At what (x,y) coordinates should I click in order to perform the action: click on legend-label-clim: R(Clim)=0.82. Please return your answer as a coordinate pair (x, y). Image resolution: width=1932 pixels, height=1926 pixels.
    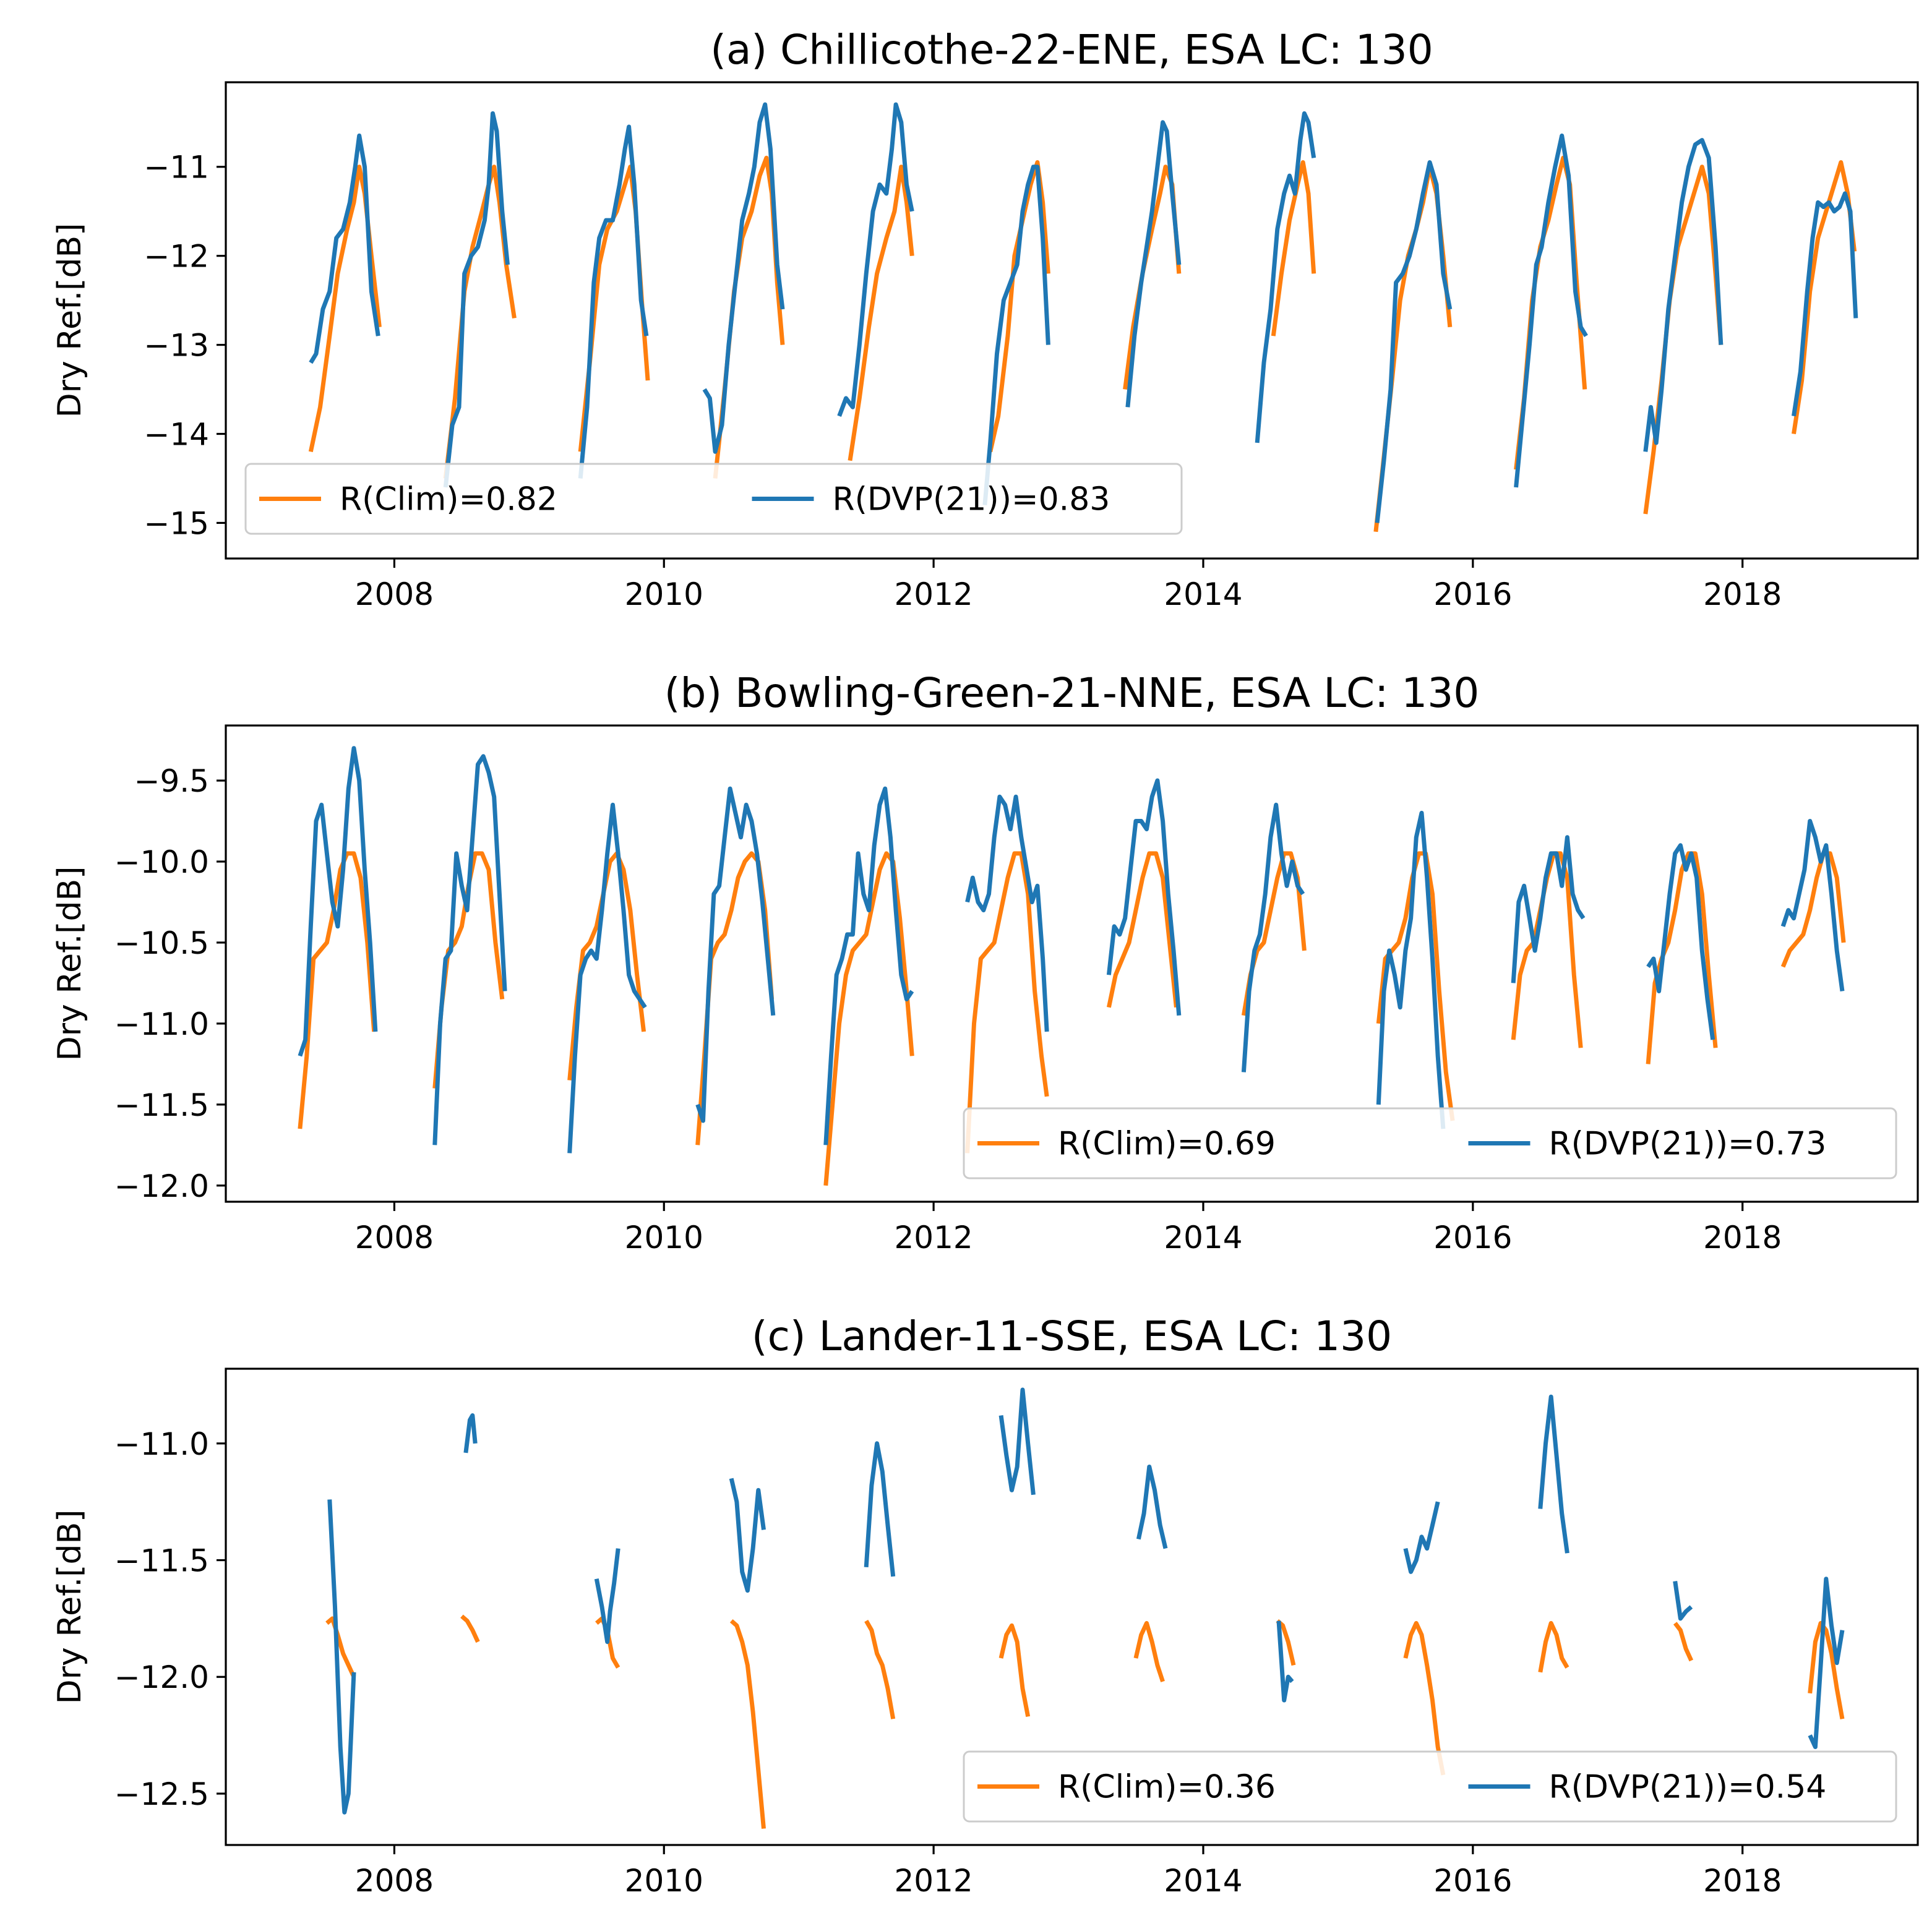
    Looking at the image, I should click on (448, 499).